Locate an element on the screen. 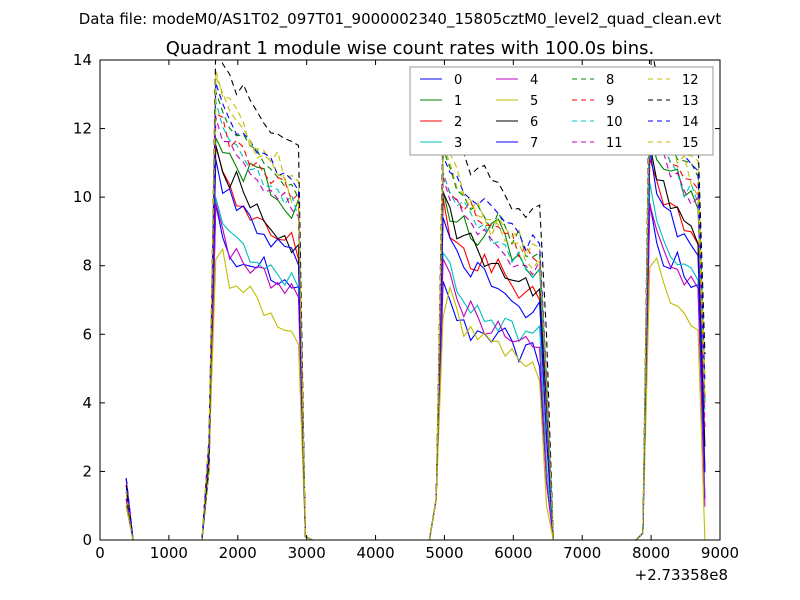  x-tick-label: 3000 is located at coordinates (307, 553).